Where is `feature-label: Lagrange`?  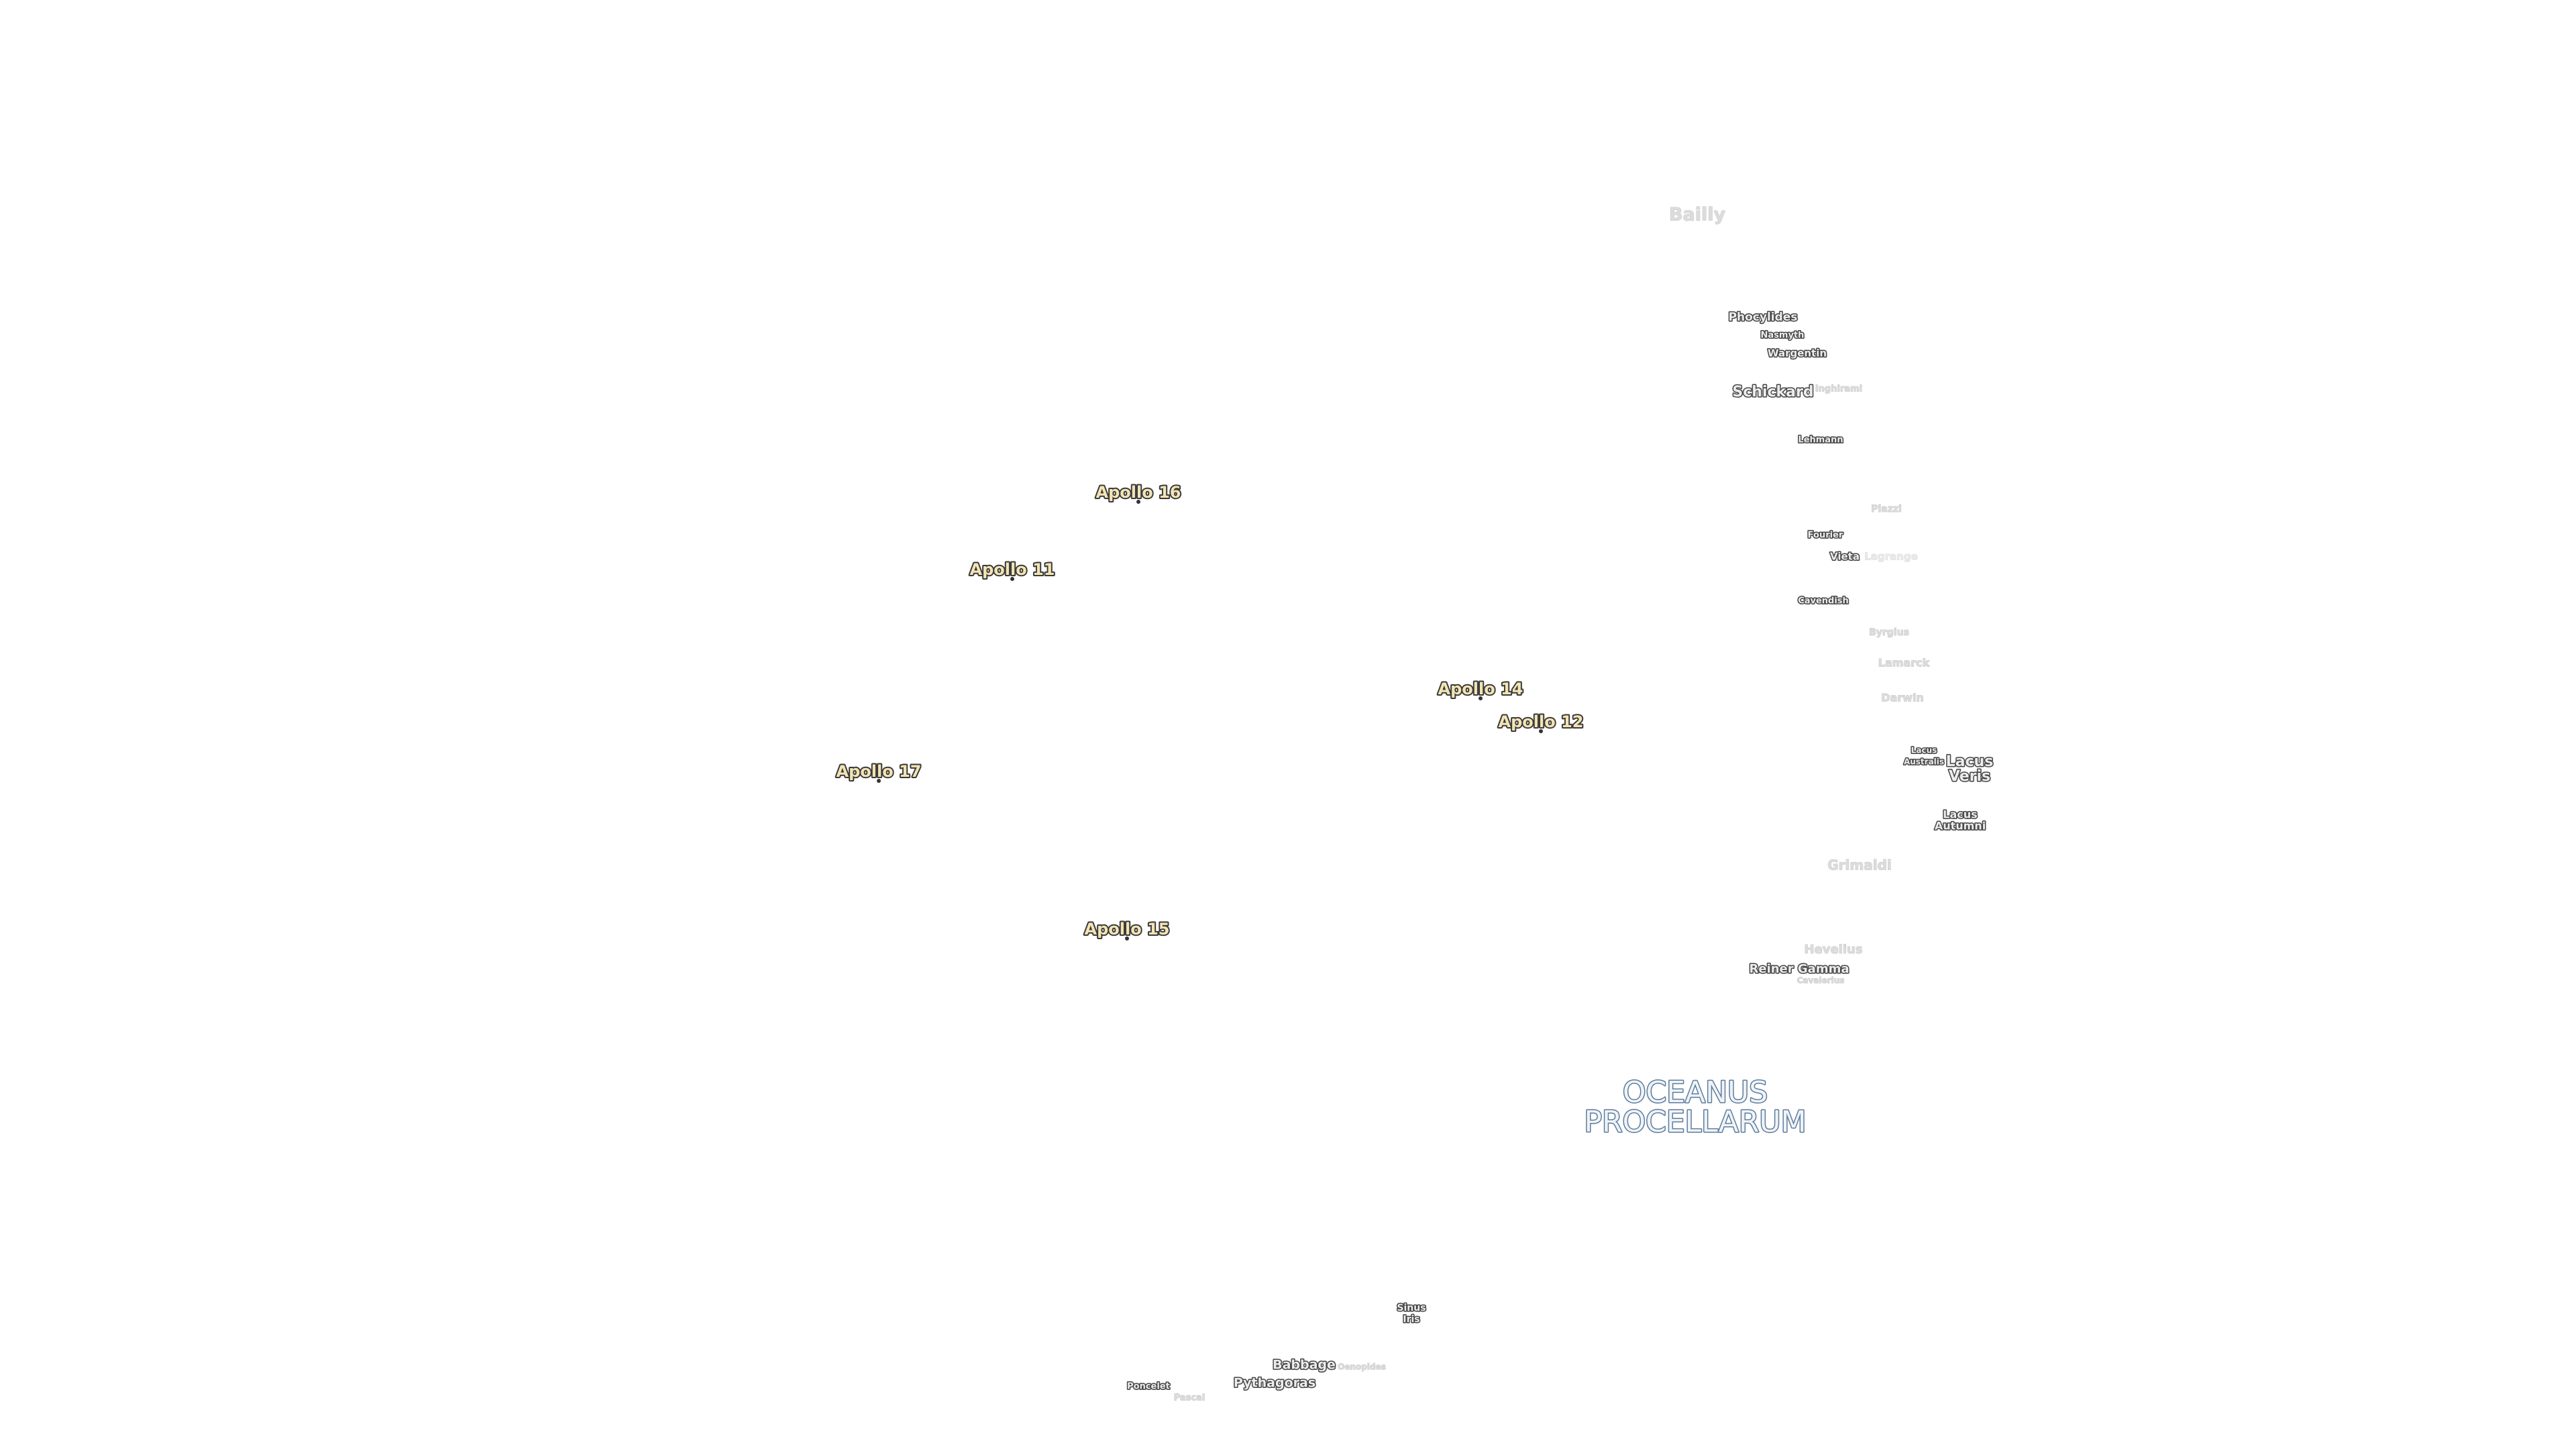
feature-label: Lagrange is located at coordinates (1891, 557).